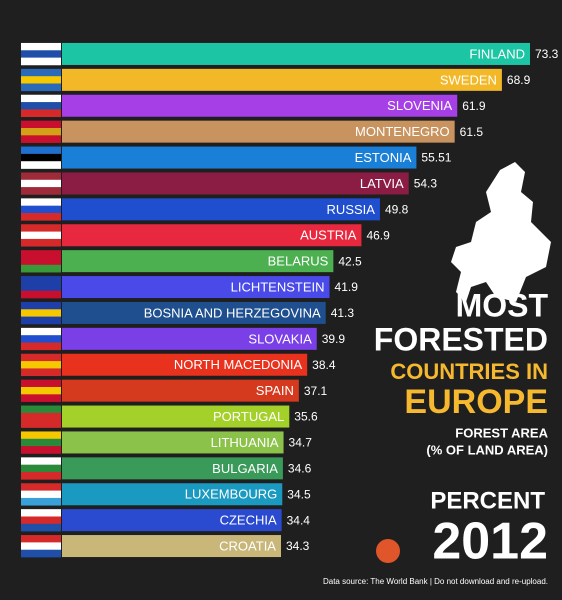 The image size is (562, 600). What do you see at coordinates (232, 312) in the screenshot?
I see `bar-label: BOSNIA AND HERZEGOVINA` at bounding box center [232, 312].